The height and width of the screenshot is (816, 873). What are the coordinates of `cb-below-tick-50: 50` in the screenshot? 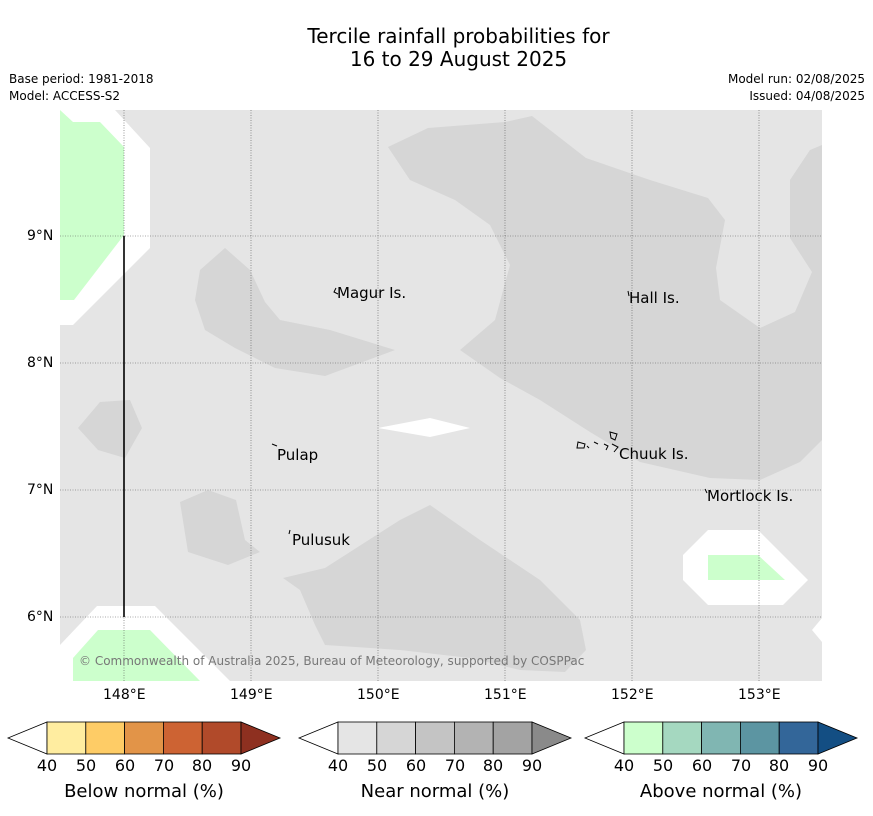 It's located at (86, 765).